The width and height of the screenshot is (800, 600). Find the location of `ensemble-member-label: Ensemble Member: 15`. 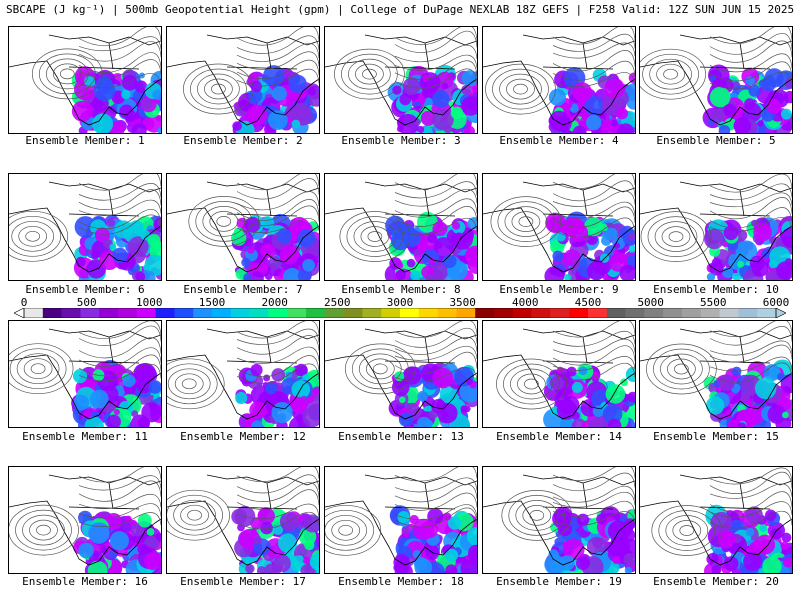

ensemble-member-label: Ensemble Member: 15 is located at coordinates (716, 436).